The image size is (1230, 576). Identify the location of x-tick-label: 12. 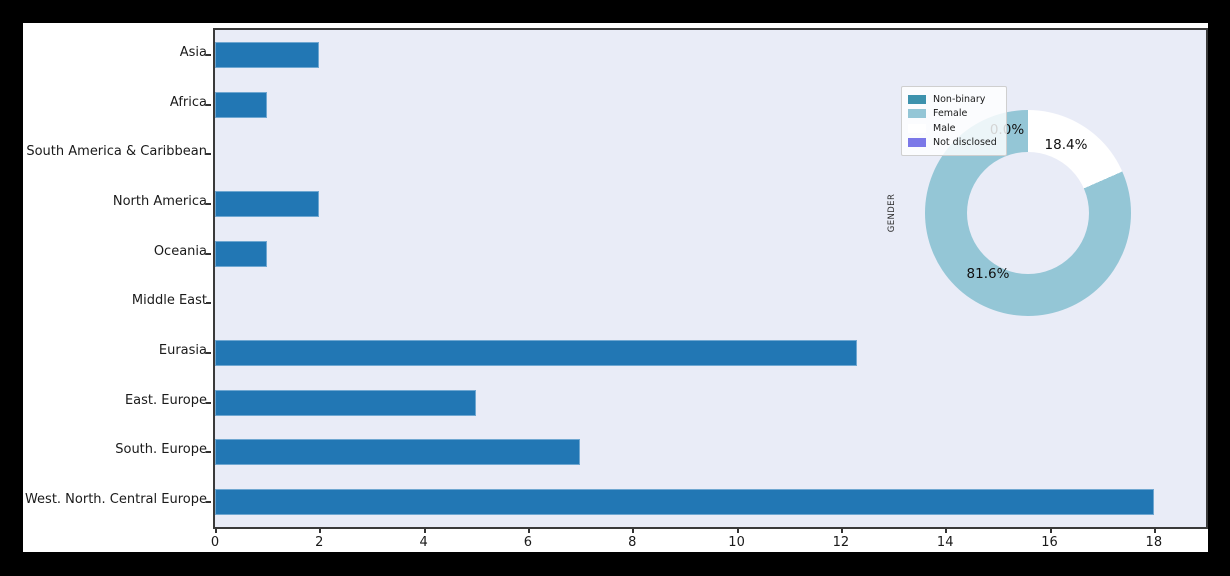
(841, 542).